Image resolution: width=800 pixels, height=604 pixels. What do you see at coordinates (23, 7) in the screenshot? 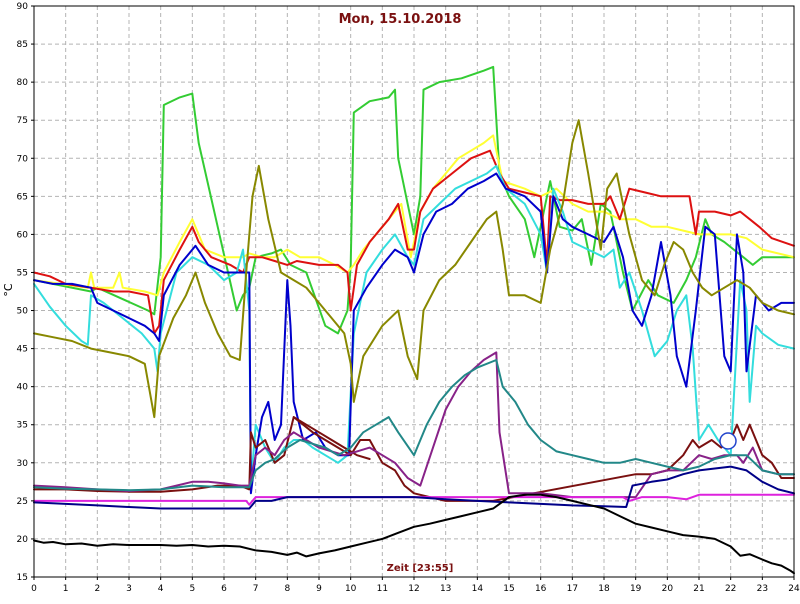
I see `y-tick-label: 90` at bounding box center [23, 7].